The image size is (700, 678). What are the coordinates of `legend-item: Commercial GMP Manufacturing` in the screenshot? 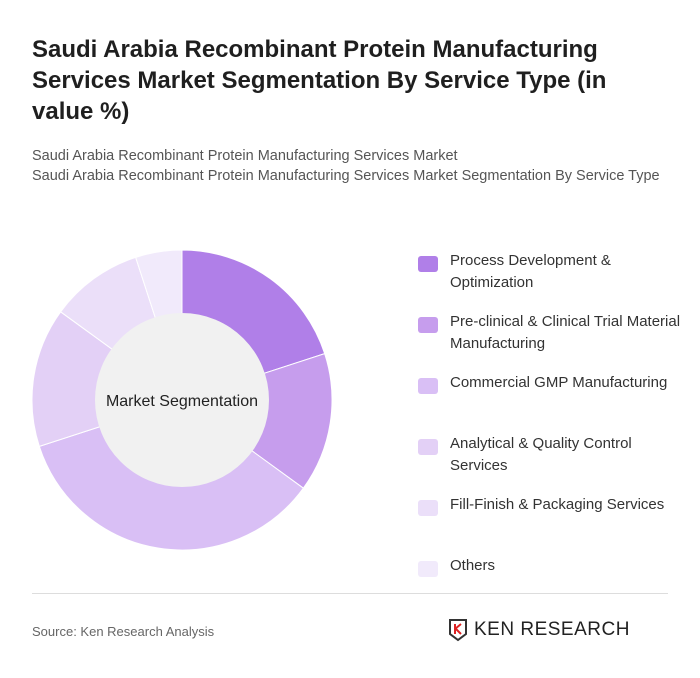 It's located at (553, 402).